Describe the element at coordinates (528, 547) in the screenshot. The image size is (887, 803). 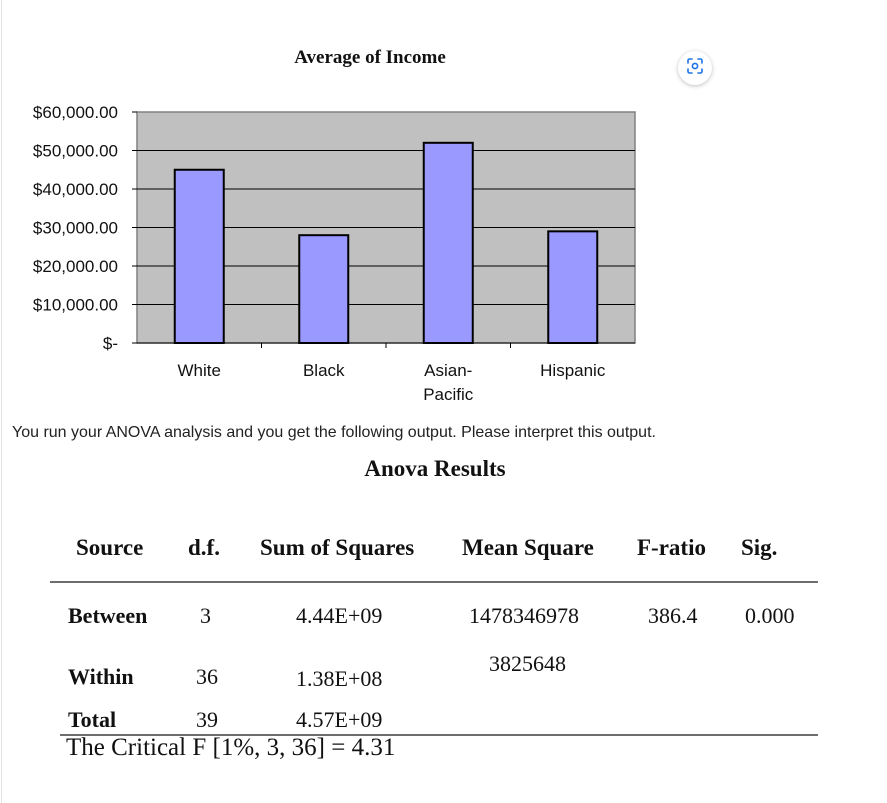
I see `header-mean-square: Mean Square` at that location.